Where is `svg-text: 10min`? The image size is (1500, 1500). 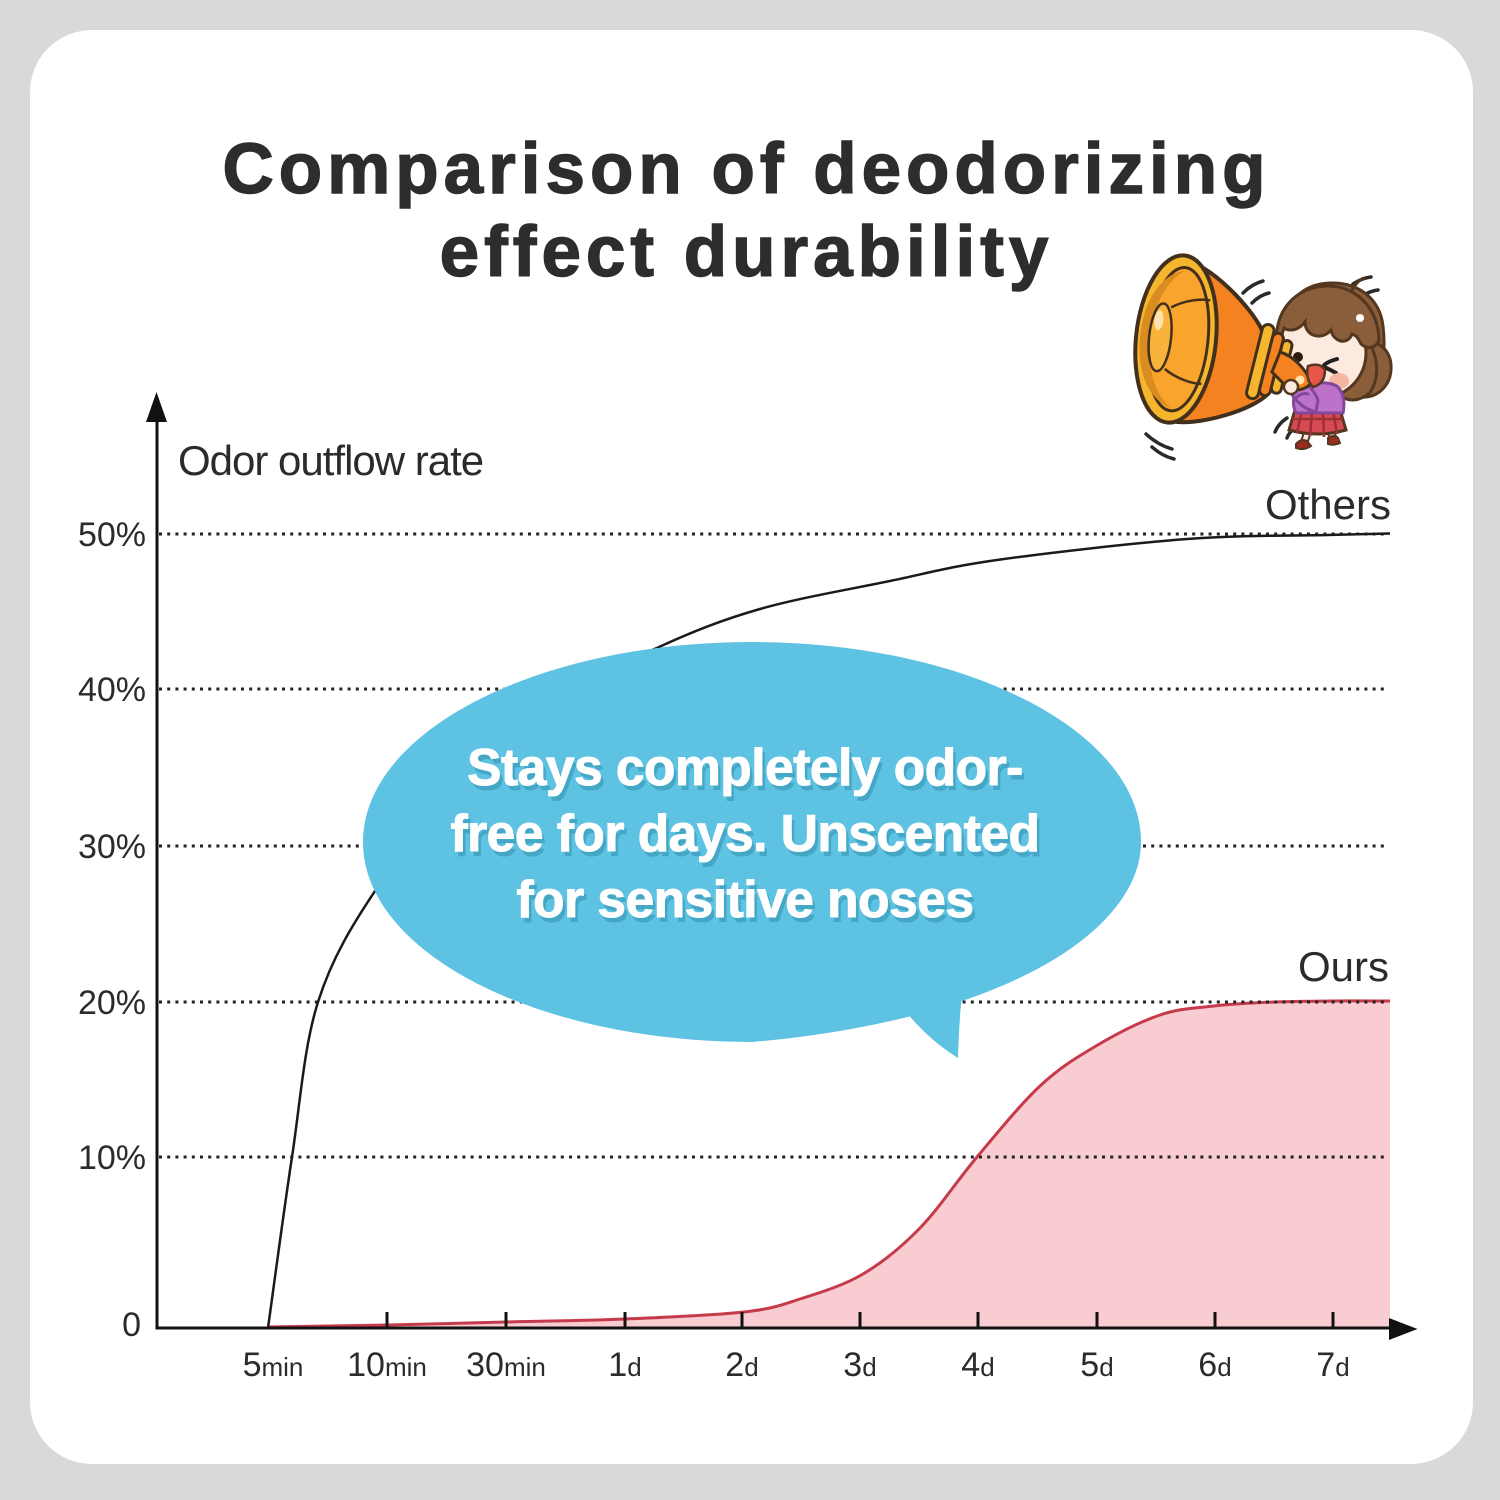
svg-text: 10min is located at coordinates (387, 1365).